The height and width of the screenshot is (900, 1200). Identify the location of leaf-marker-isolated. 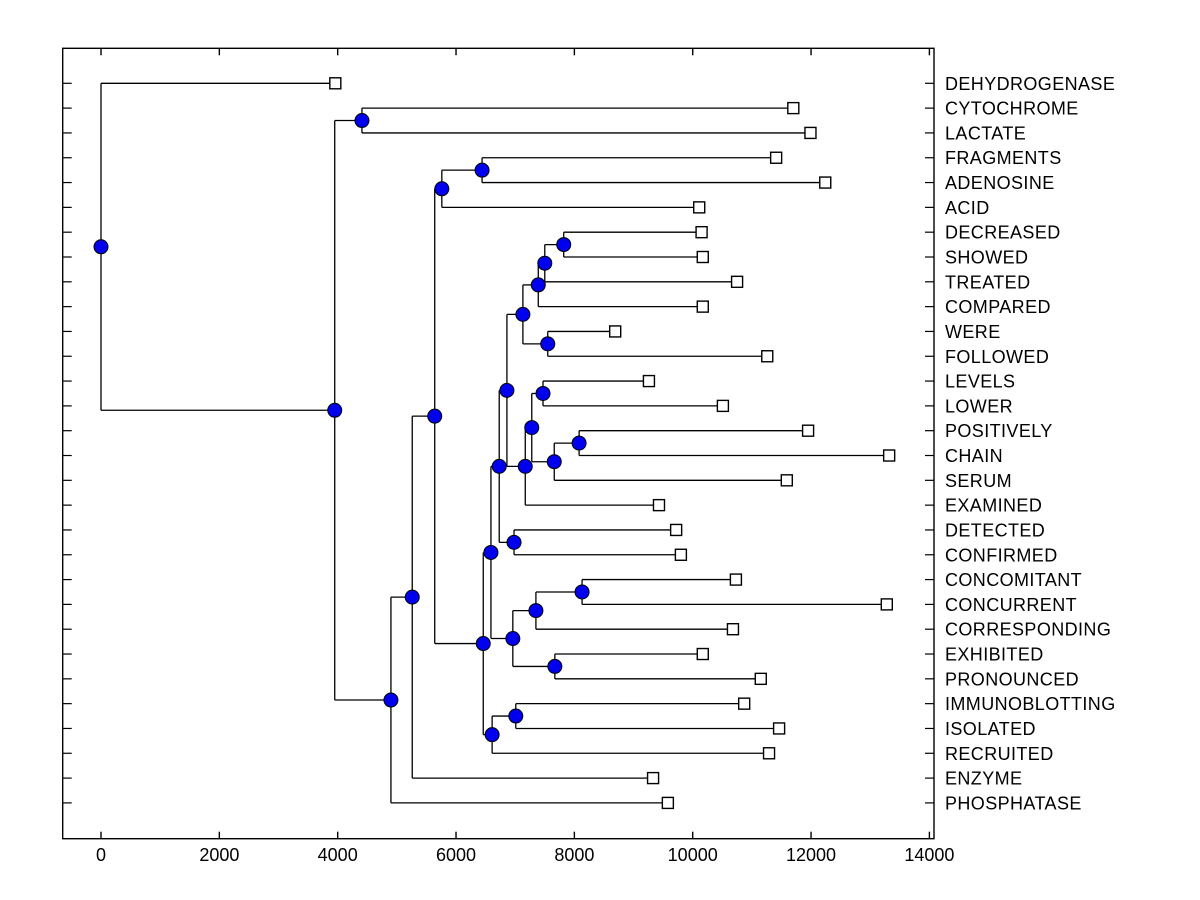
(779, 728).